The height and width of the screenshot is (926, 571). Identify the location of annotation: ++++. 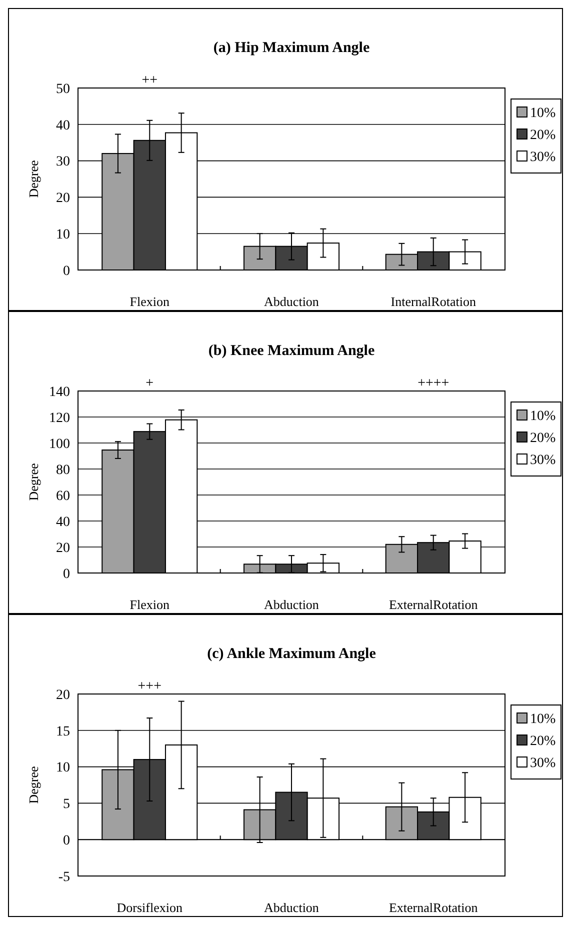
(434, 383).